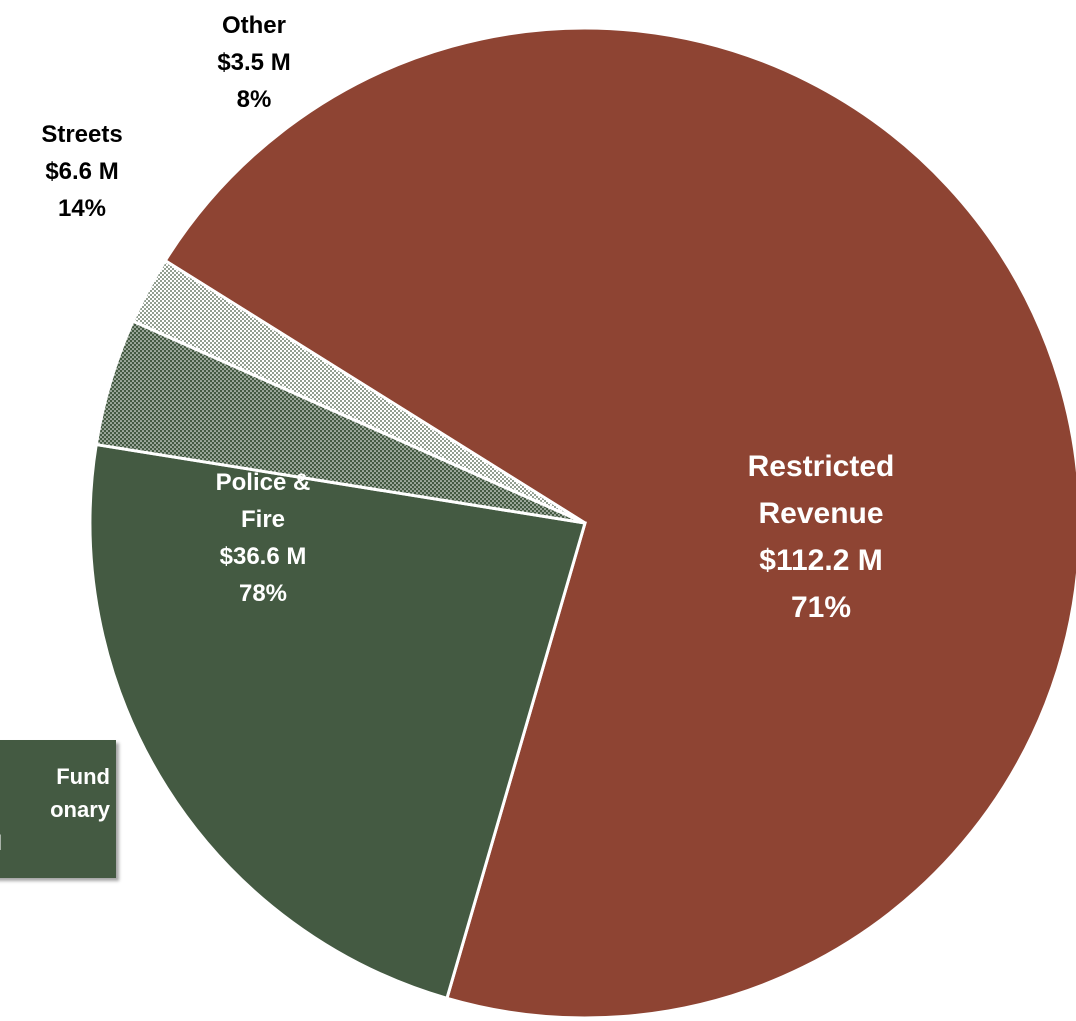  I want to click on label-line: Streets, so click(81, 134).